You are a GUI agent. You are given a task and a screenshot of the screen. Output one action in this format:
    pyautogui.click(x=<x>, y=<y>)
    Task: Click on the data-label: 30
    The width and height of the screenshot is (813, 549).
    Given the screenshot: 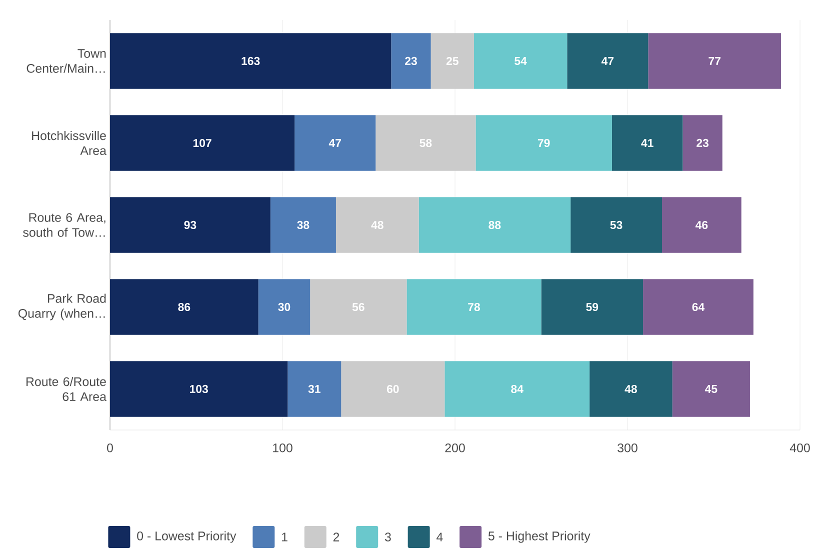 What is the action you would take?
    pyautogui.click(x=284, y=307)
    